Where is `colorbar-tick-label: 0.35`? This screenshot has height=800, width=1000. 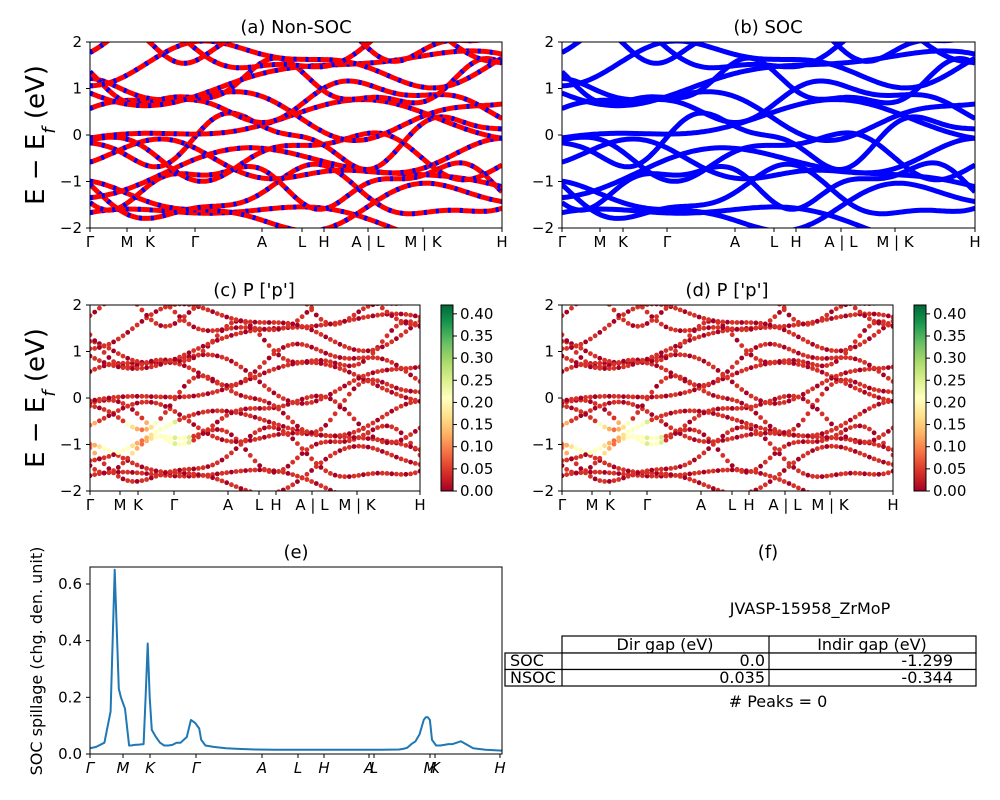
colorbar-tick-label: 0.35 is located at coordinates (949, 336).